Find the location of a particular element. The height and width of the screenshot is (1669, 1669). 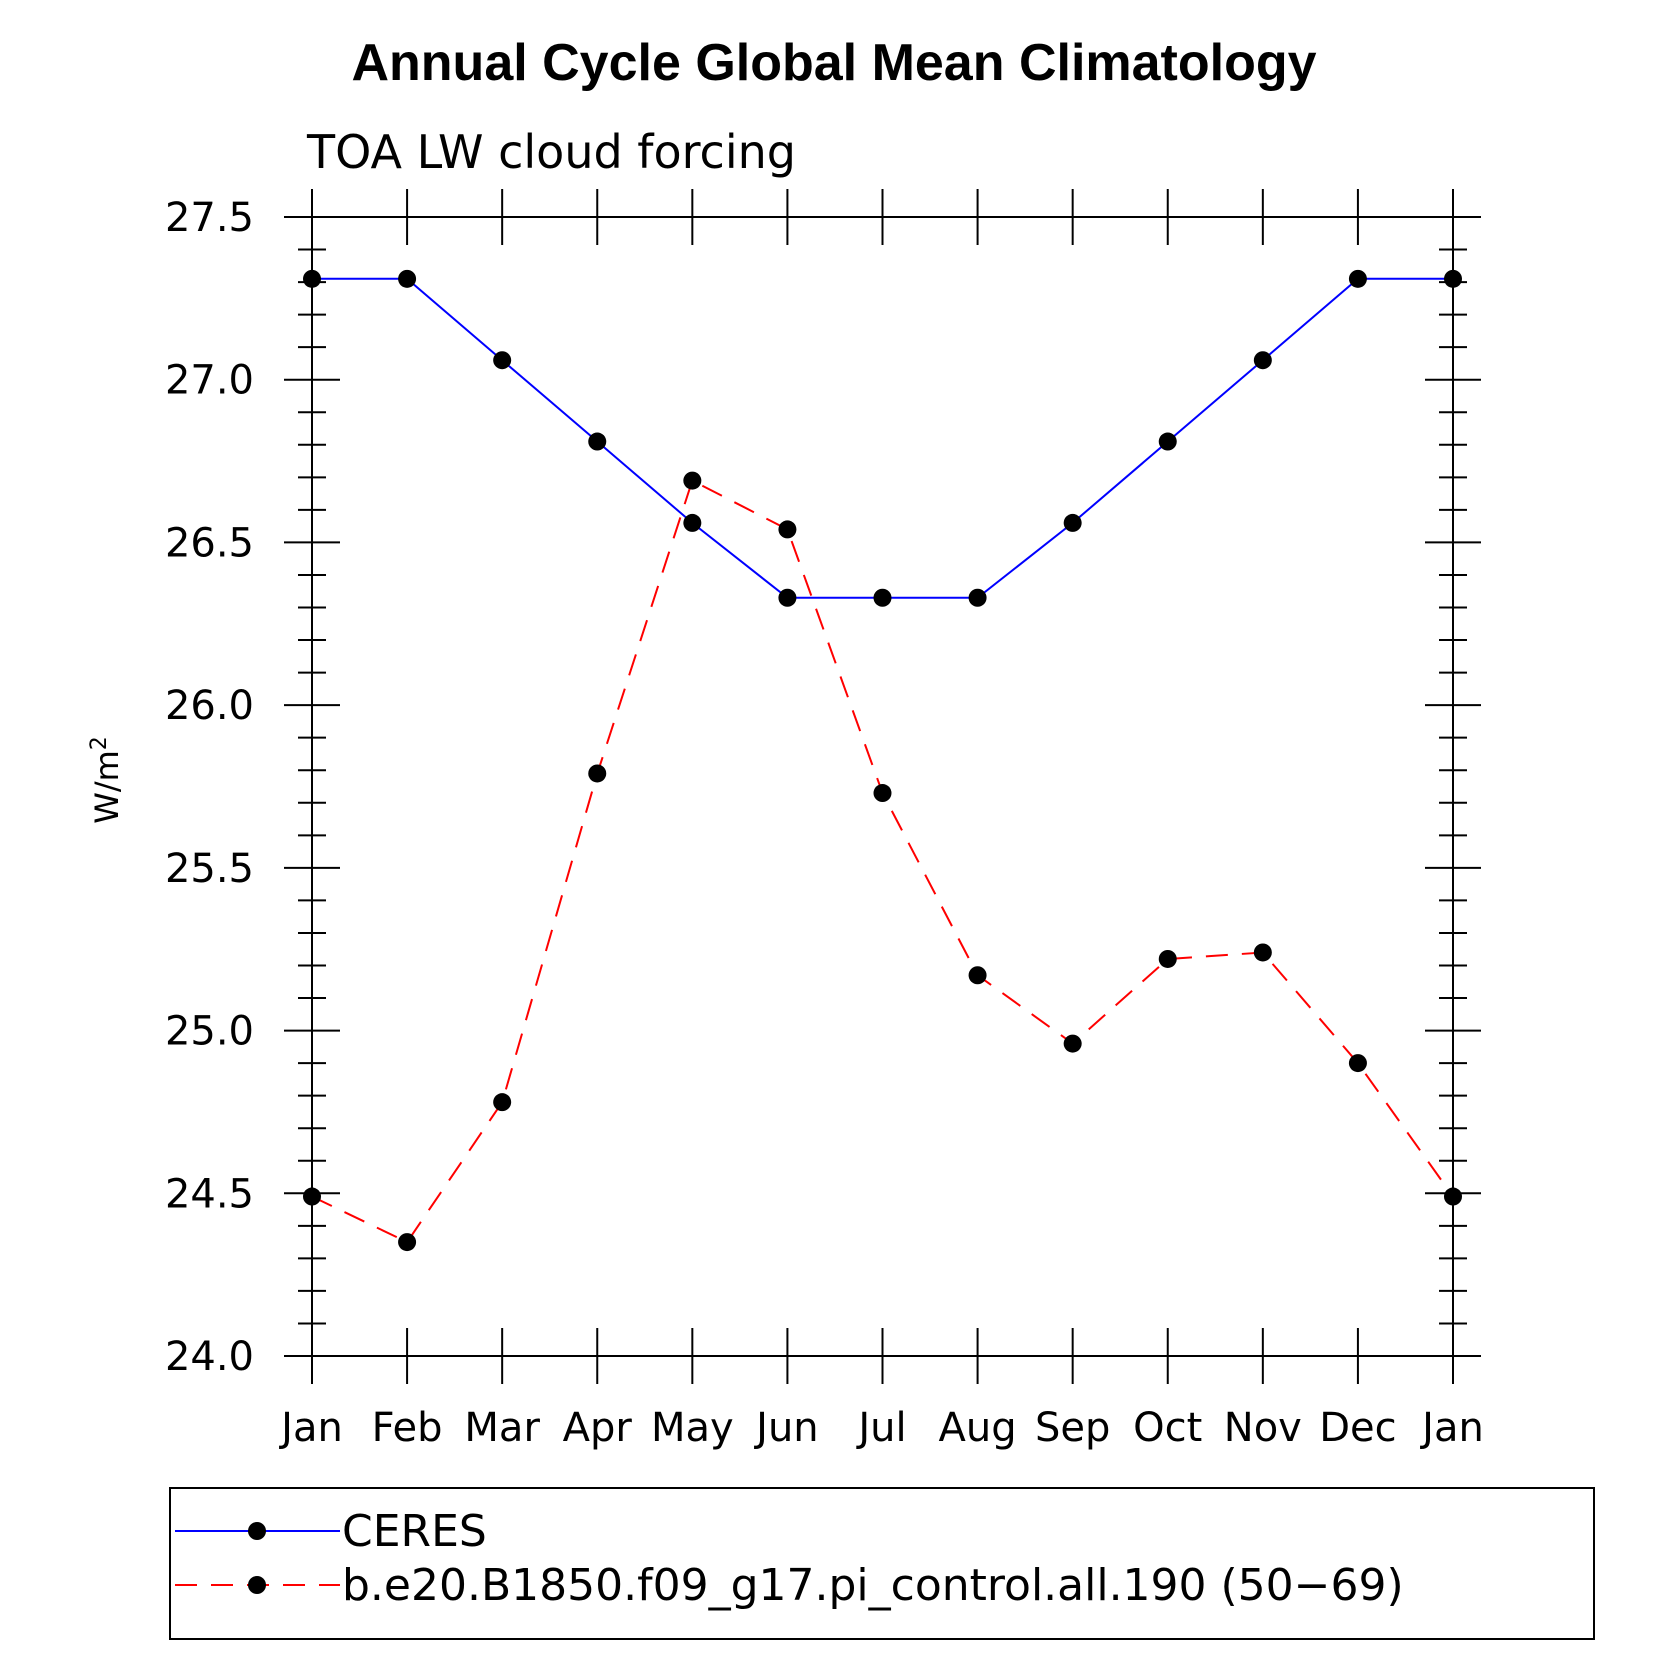

y-tick-label: 25.5 is located at coordinates (209, 869).